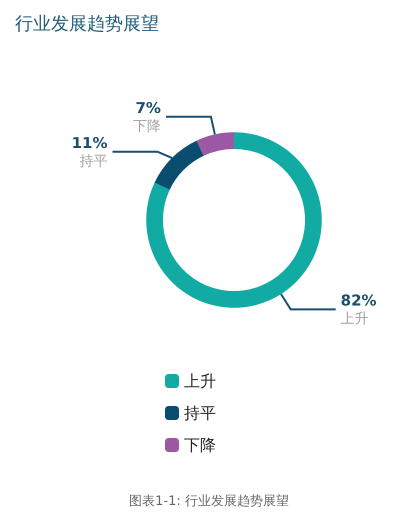 This screenshot has width=418, height=525. Describe the element at coordinates (146, 126) in the screenshot. I see `slice-label: 下降` at that location.